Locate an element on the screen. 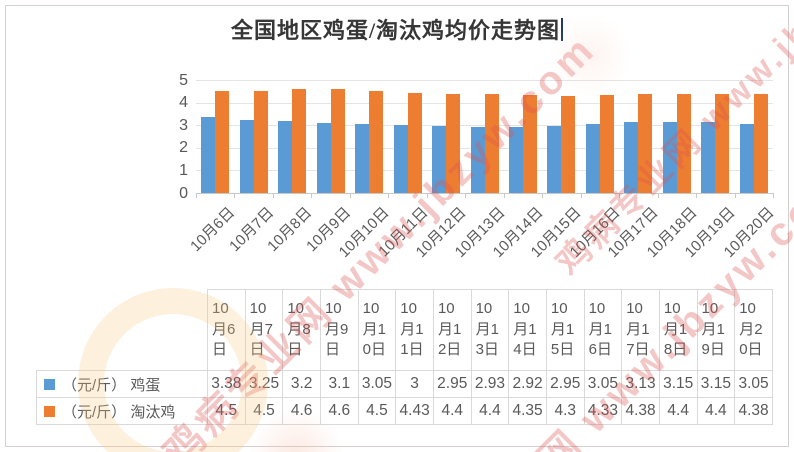 The height and width of the screenshot is (452, 794). table-value-cell: 3.25 is located at coordinates (264, 384).